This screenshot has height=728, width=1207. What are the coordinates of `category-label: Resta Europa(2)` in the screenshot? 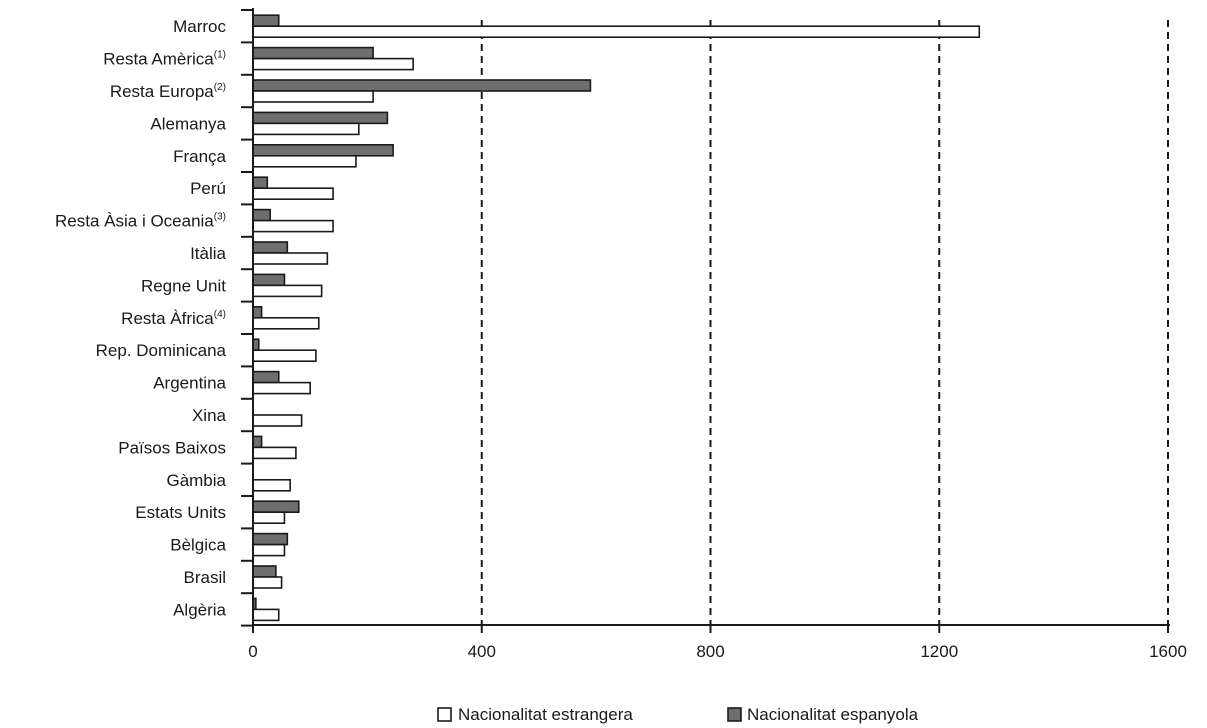 It's located at (168, 92).